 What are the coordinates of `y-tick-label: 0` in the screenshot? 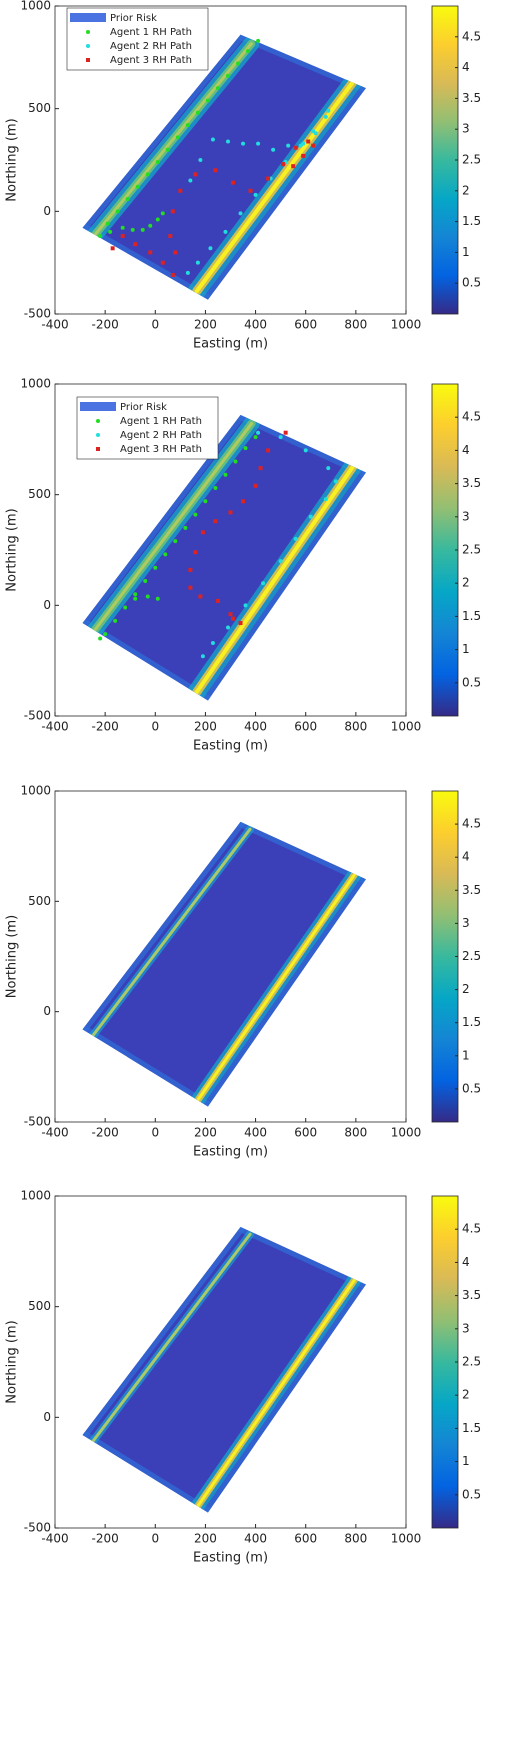 It's located at (47, 1011).